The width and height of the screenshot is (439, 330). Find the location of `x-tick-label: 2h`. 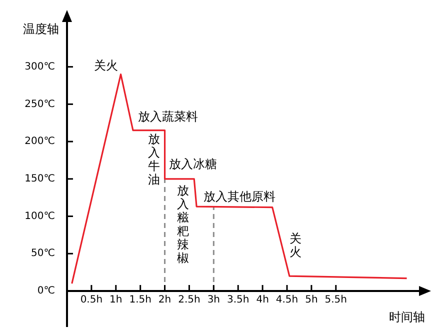

x-tick-label: 2h is located at coordinates (165, 300).